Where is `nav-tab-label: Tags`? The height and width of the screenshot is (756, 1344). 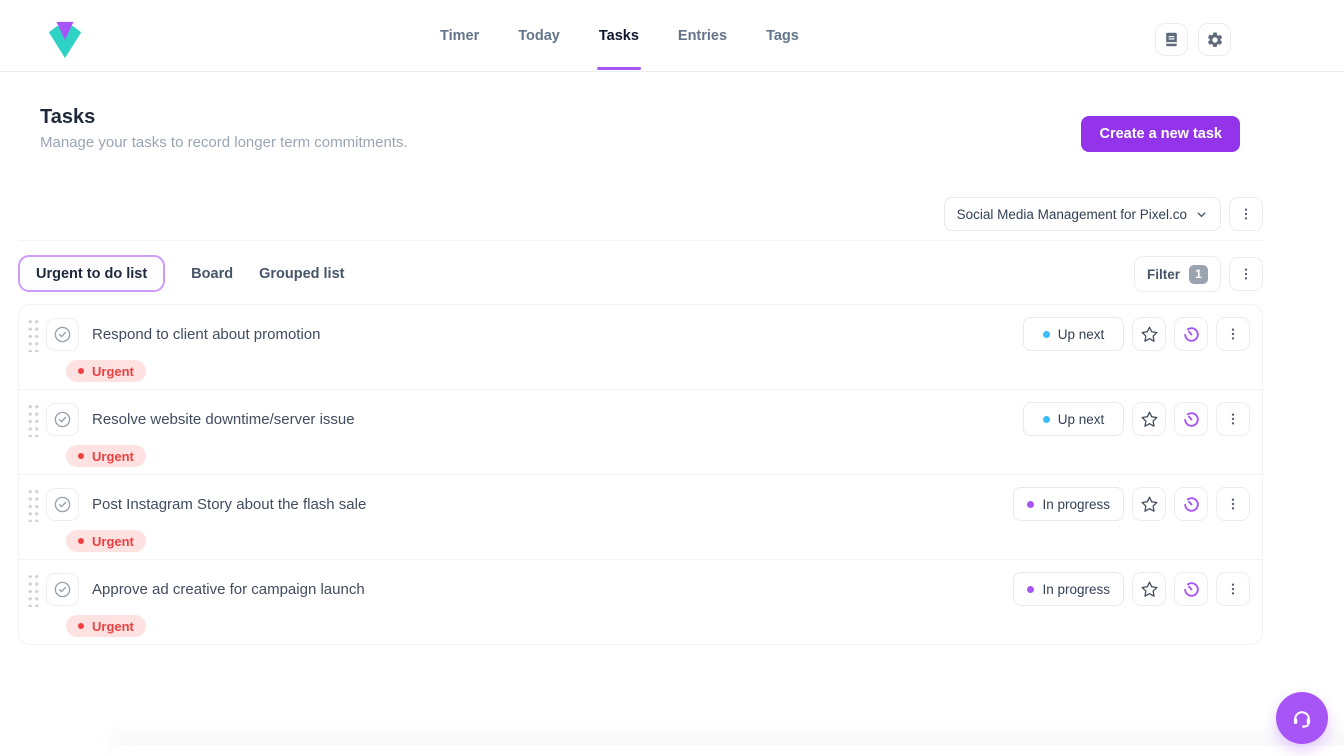
nav-tab-label: Tags is located at coordinates (782, 36).